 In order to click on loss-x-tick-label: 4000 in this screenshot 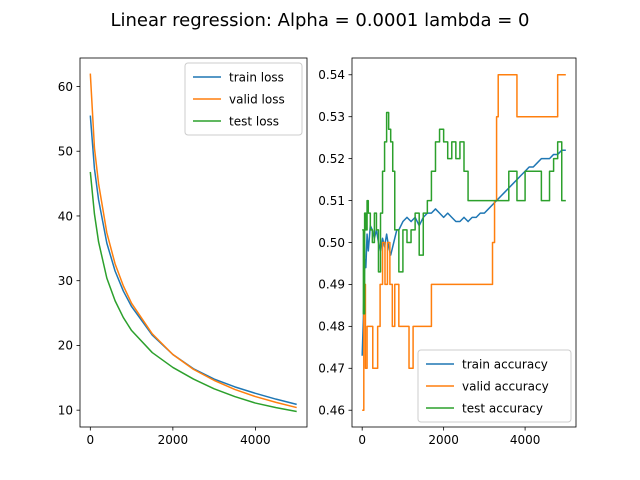, I will do `click(255, 440)`.